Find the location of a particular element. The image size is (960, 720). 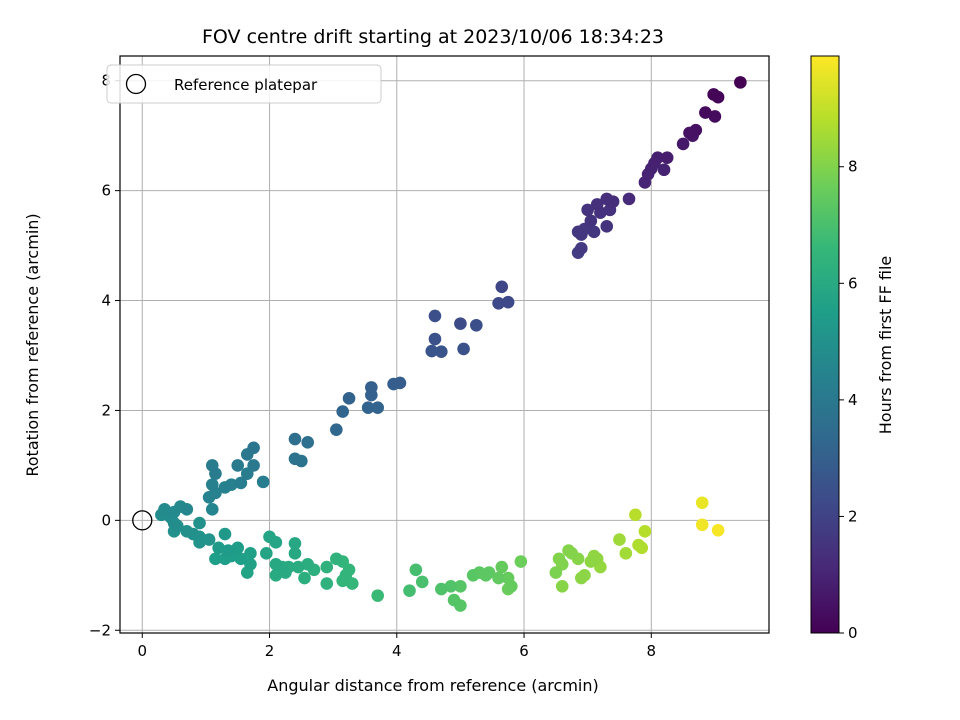

y-axis-label: Rotation from reference (arcmin) is located at coordinates (32, 344).